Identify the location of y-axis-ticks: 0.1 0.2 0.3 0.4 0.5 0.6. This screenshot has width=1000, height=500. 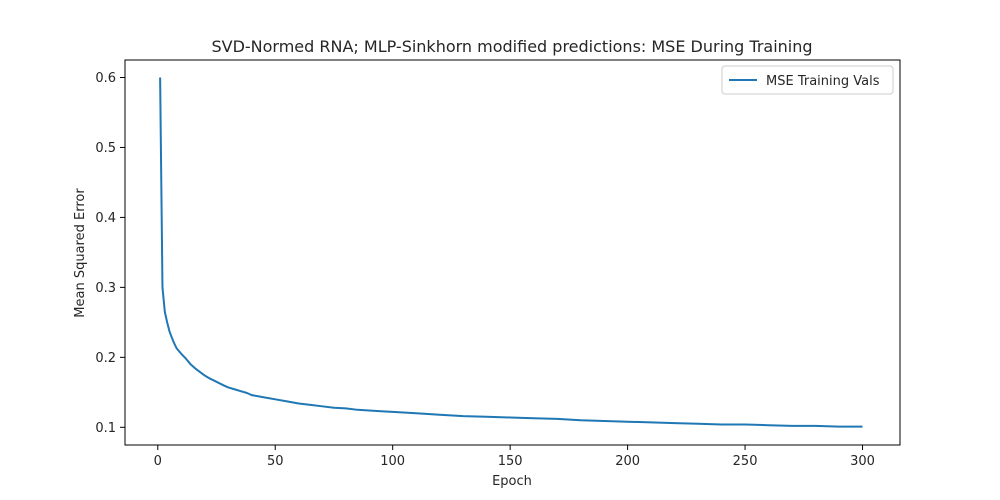
(110, 253).